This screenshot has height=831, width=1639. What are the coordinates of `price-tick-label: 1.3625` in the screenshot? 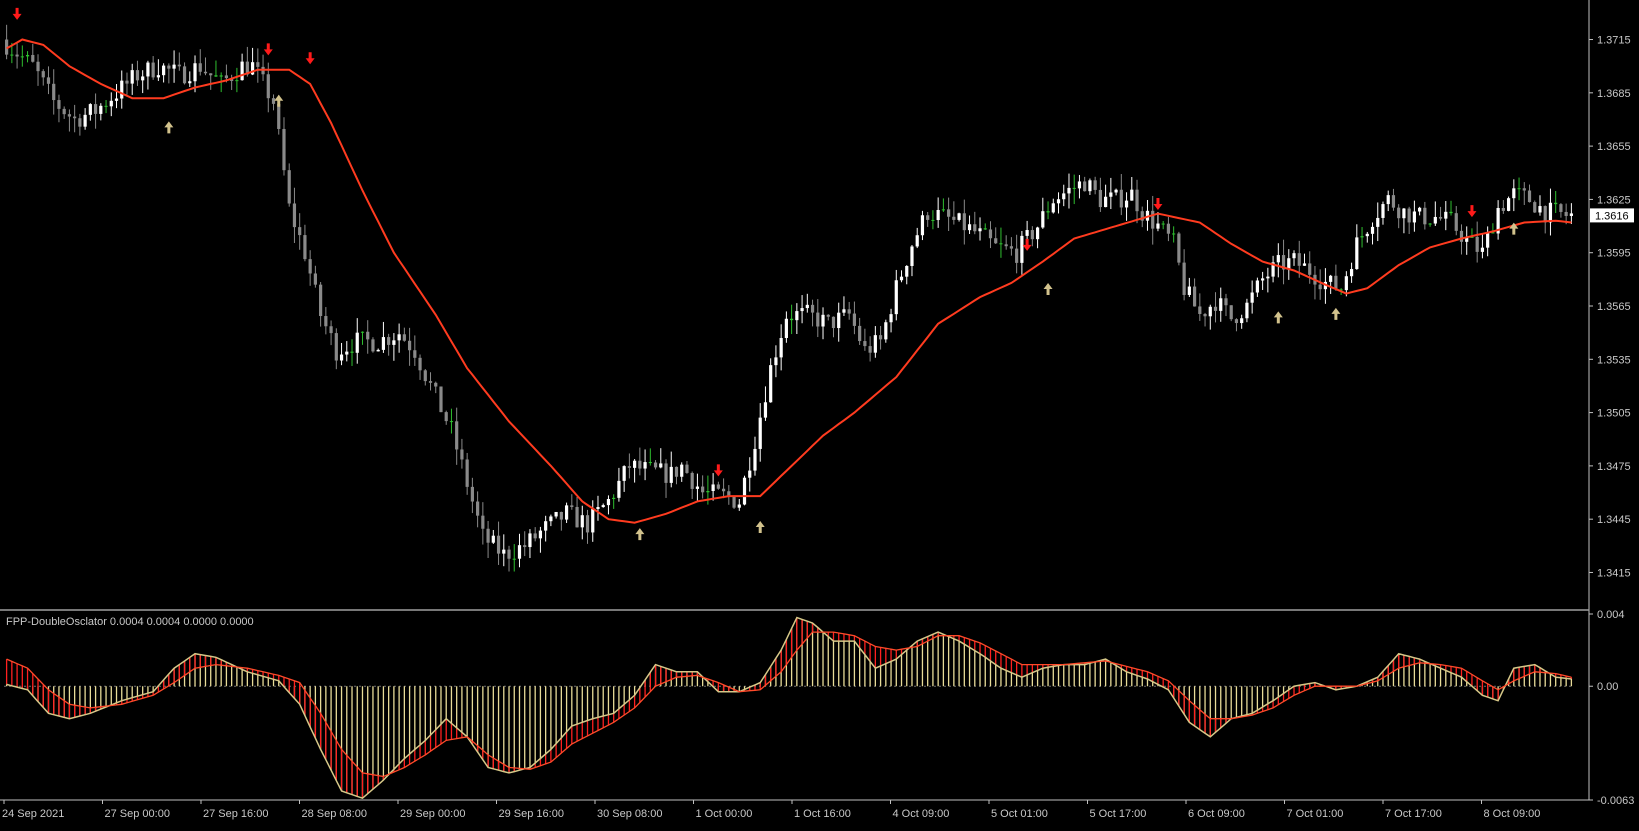 It's located at (1614, 200).